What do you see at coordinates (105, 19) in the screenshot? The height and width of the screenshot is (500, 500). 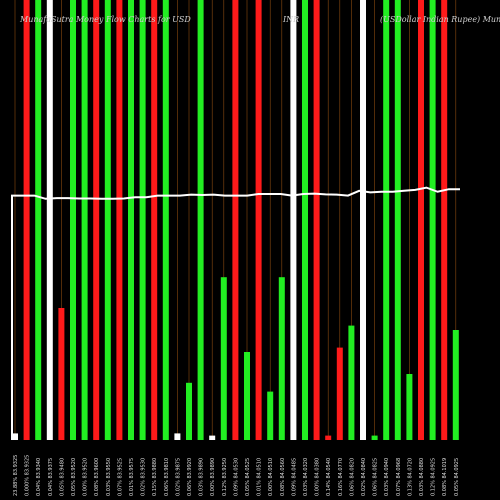 I see `chart-title-left: MunafaSutra Money Flow Charts for USD` at bounding box center [105, 19].